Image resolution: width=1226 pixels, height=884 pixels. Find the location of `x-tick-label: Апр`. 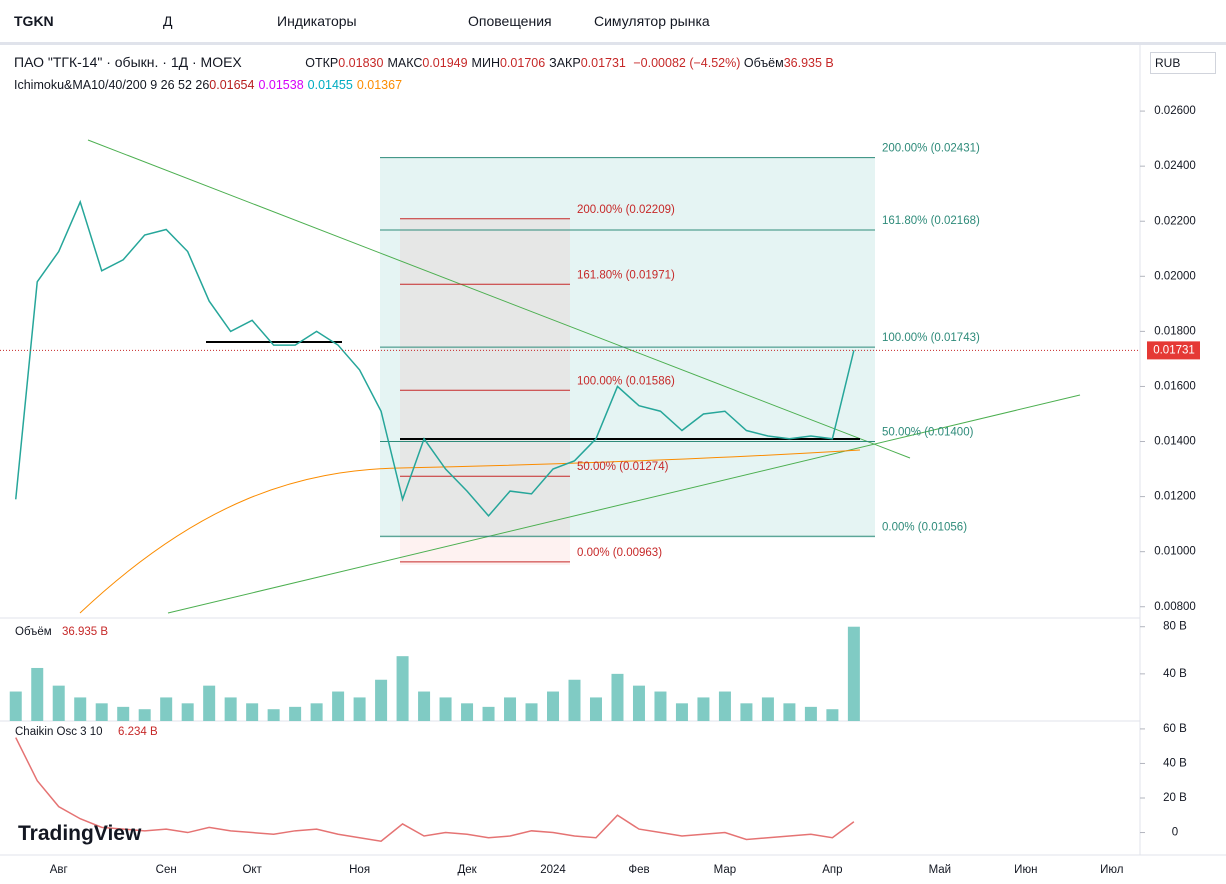

x-tick-label: Апр is located at coordinates (832, 870).